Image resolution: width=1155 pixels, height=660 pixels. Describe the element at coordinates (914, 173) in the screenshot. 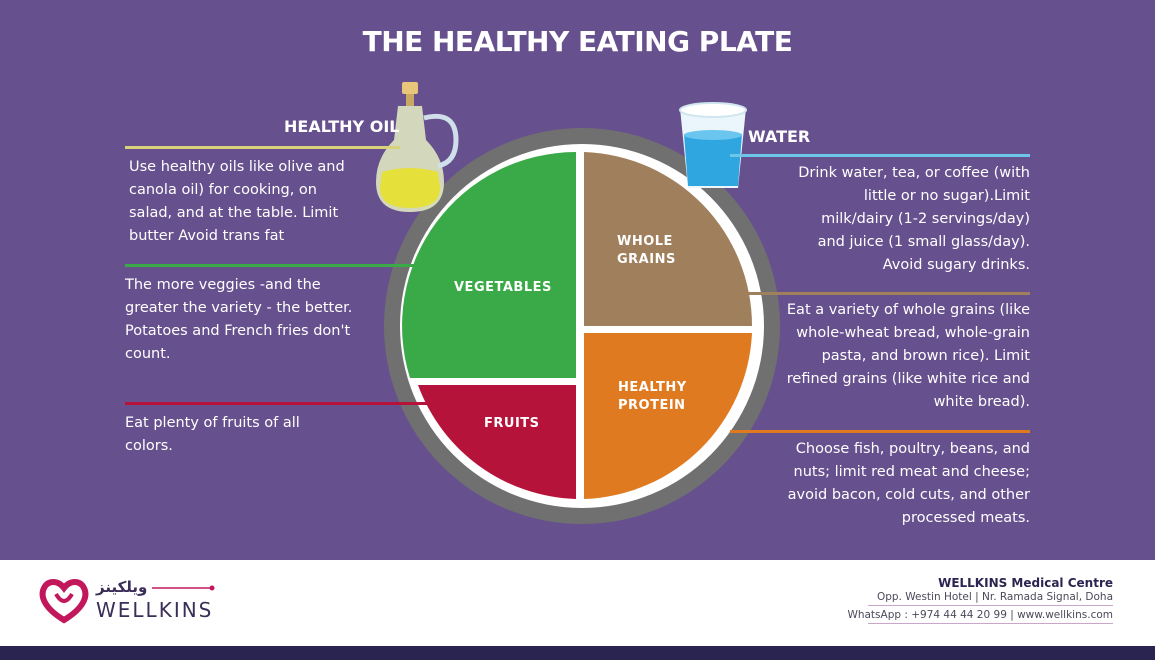

I see `description-line: Drink water, tea, or coffee (with` at that location.